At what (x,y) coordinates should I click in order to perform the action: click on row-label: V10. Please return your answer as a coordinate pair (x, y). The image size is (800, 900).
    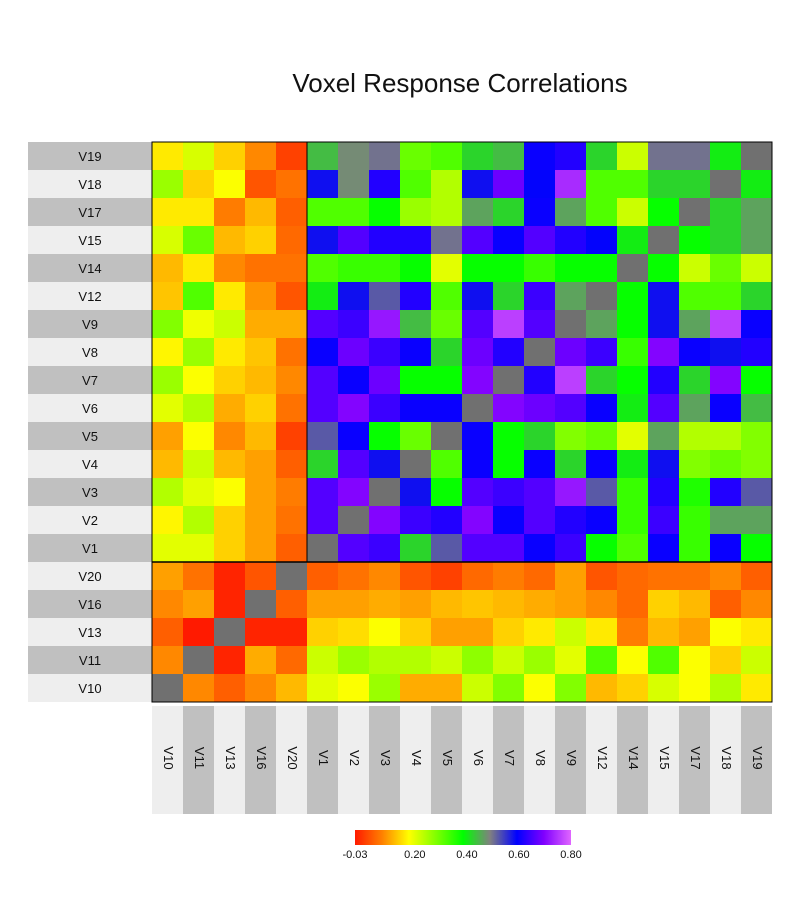
    Looking at the image, I should click on (89, 688).